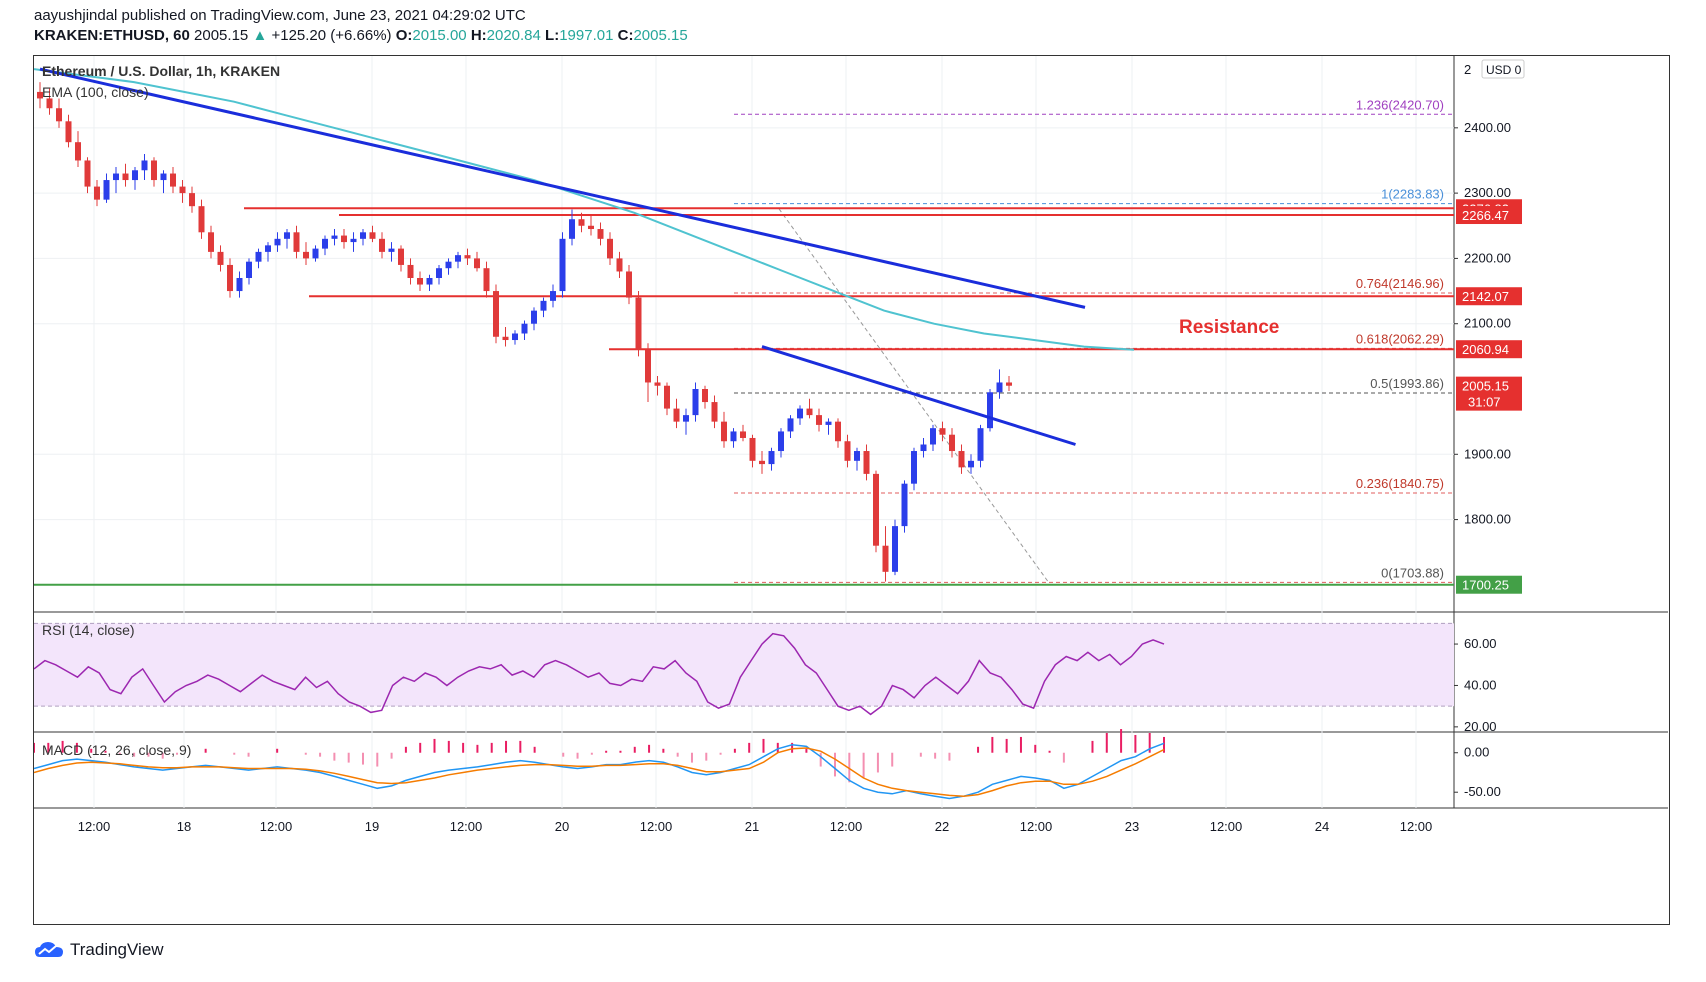 Image resolution: width=1706 pixels, height=982 pixels. Describe the element at coordinates (1487, 519) in the screenshot. I see `price-tick-label: 1800.00` at that location.